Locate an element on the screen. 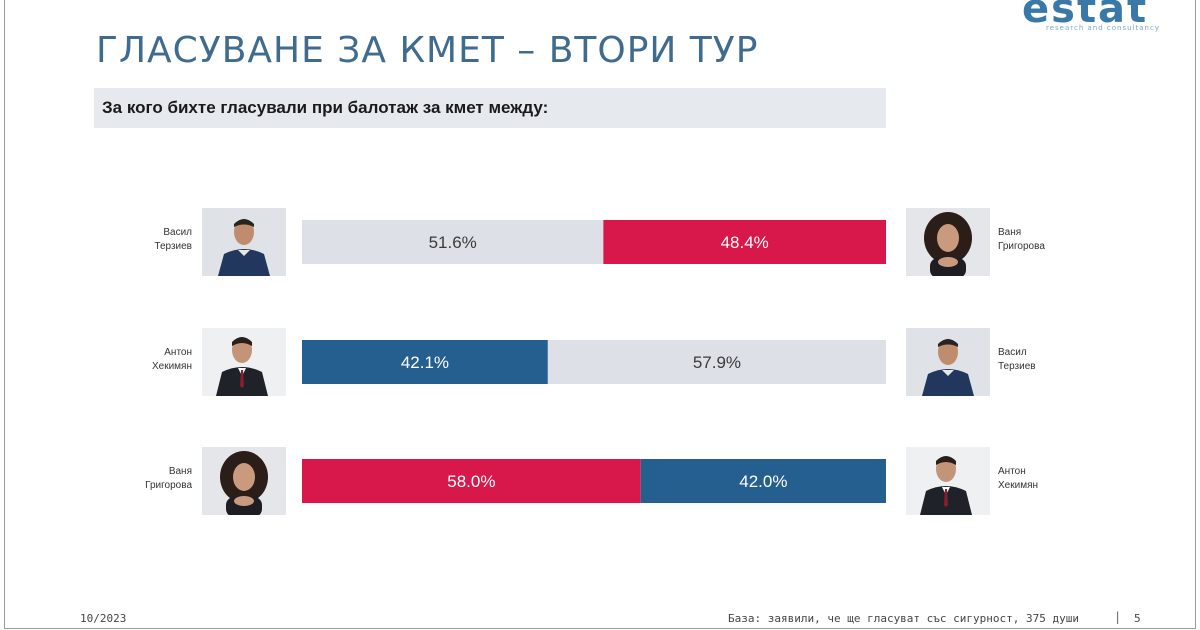 The height and width of the screenshot is (630, 1200). bar-data-label: 51.6% is located at coordinates (453, 242).